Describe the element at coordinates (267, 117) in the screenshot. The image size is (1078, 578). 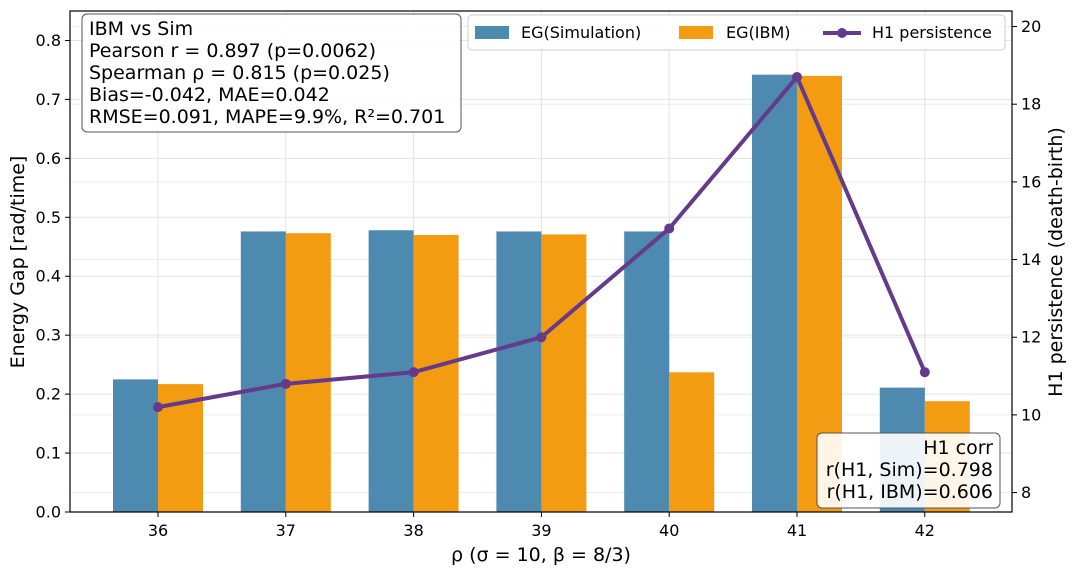
I see `stats-line: RMSE=0.091, MAPE=9.9%, R²=0.701` at that location.